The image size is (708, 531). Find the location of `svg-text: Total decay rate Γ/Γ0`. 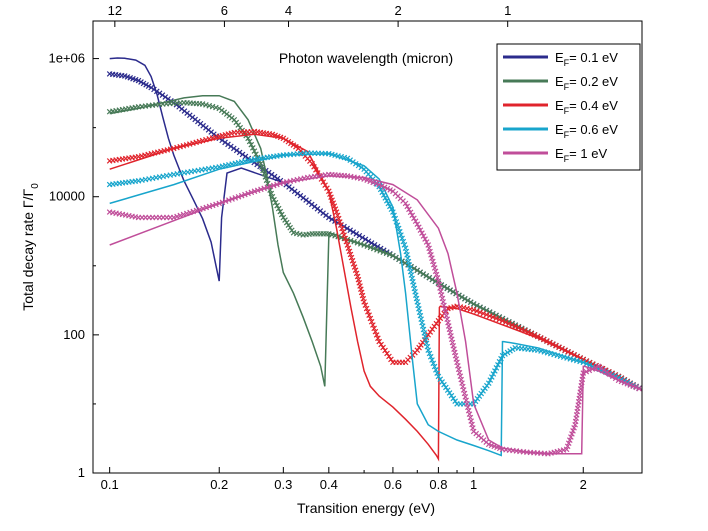

svg-text: Total decay rate Γ/Γ0 is located at coordinates (30, 247).